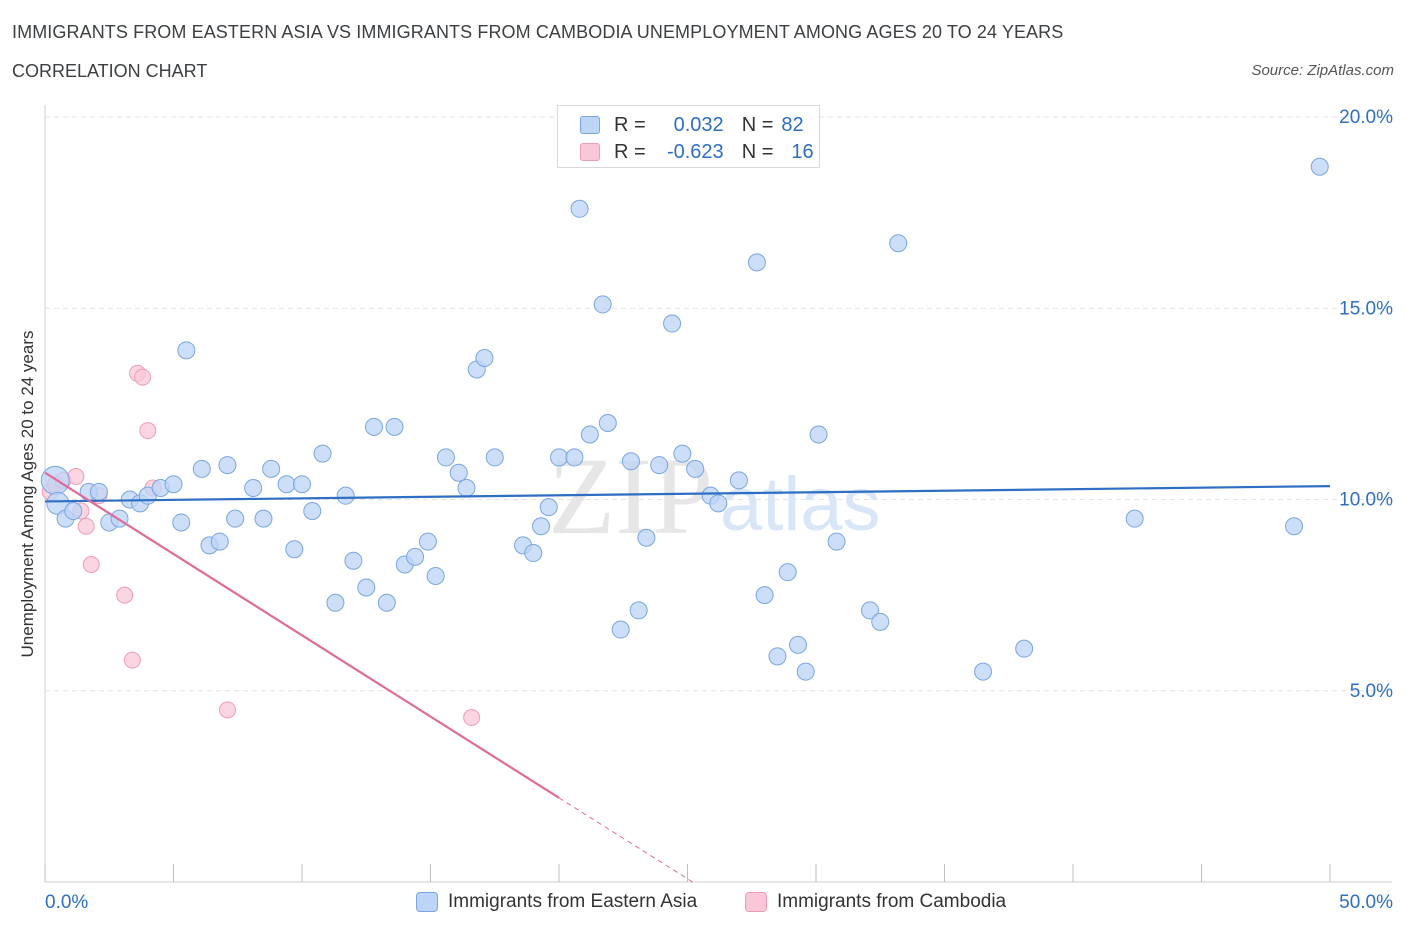 The width and height of the screenshot is (1406, 930). I want to click on y-tick-label: 10.0%, so click(1366, 500).